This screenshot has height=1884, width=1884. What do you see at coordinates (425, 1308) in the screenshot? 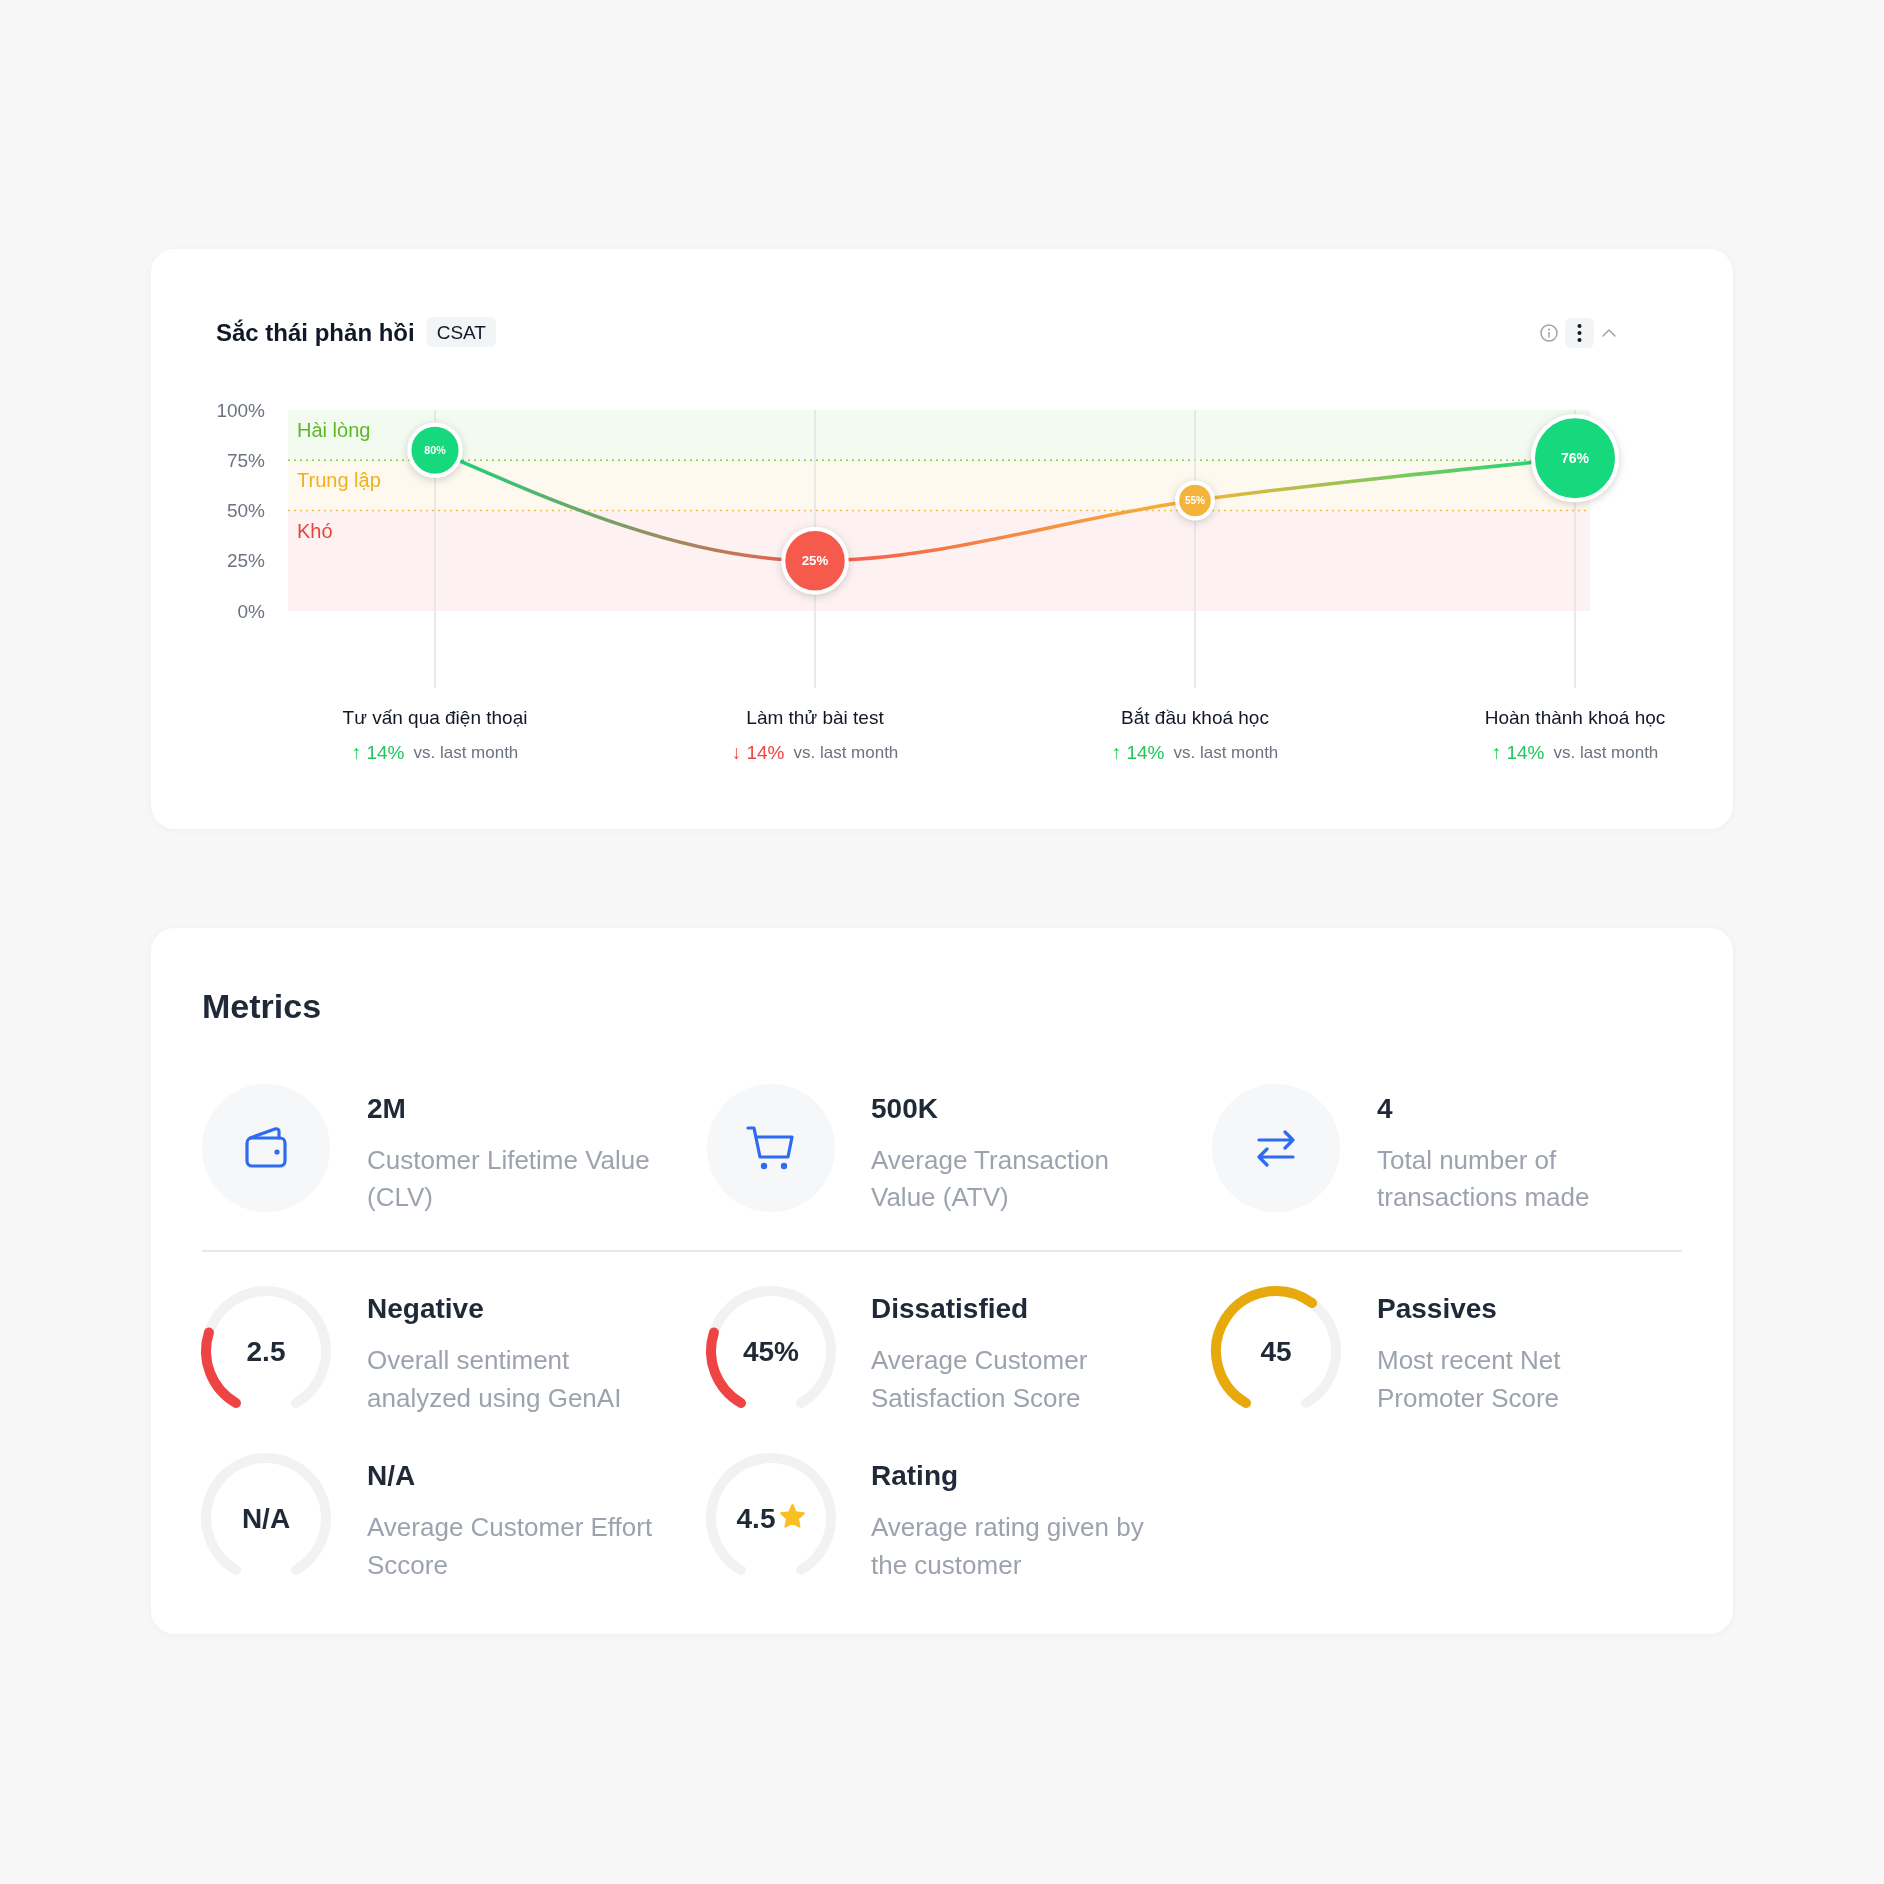
I see `text: Negative` at bounding box center [425, 1308].